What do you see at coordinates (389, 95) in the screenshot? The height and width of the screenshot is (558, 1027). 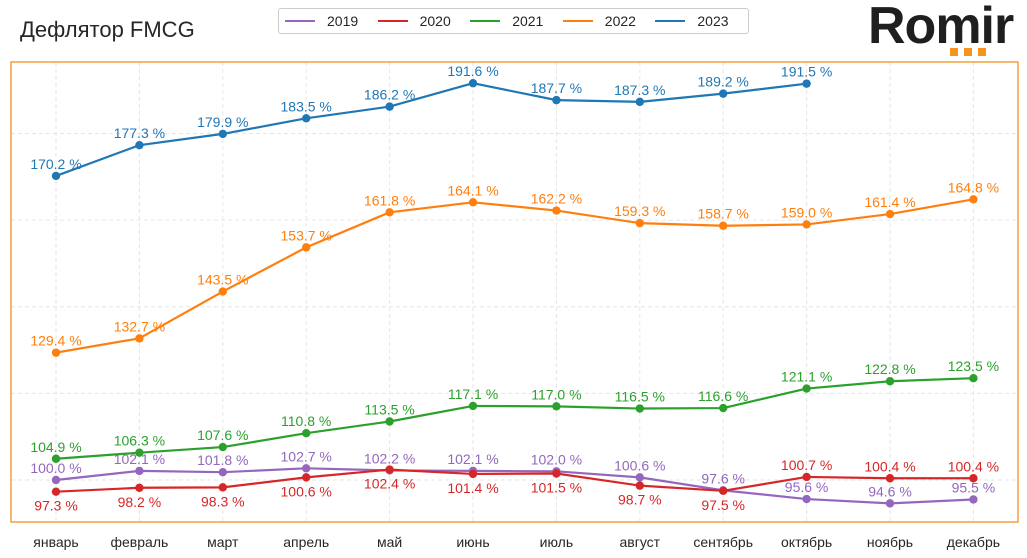 I see `data-label-2023: 186.2 %` at bounding box center [389, 95].